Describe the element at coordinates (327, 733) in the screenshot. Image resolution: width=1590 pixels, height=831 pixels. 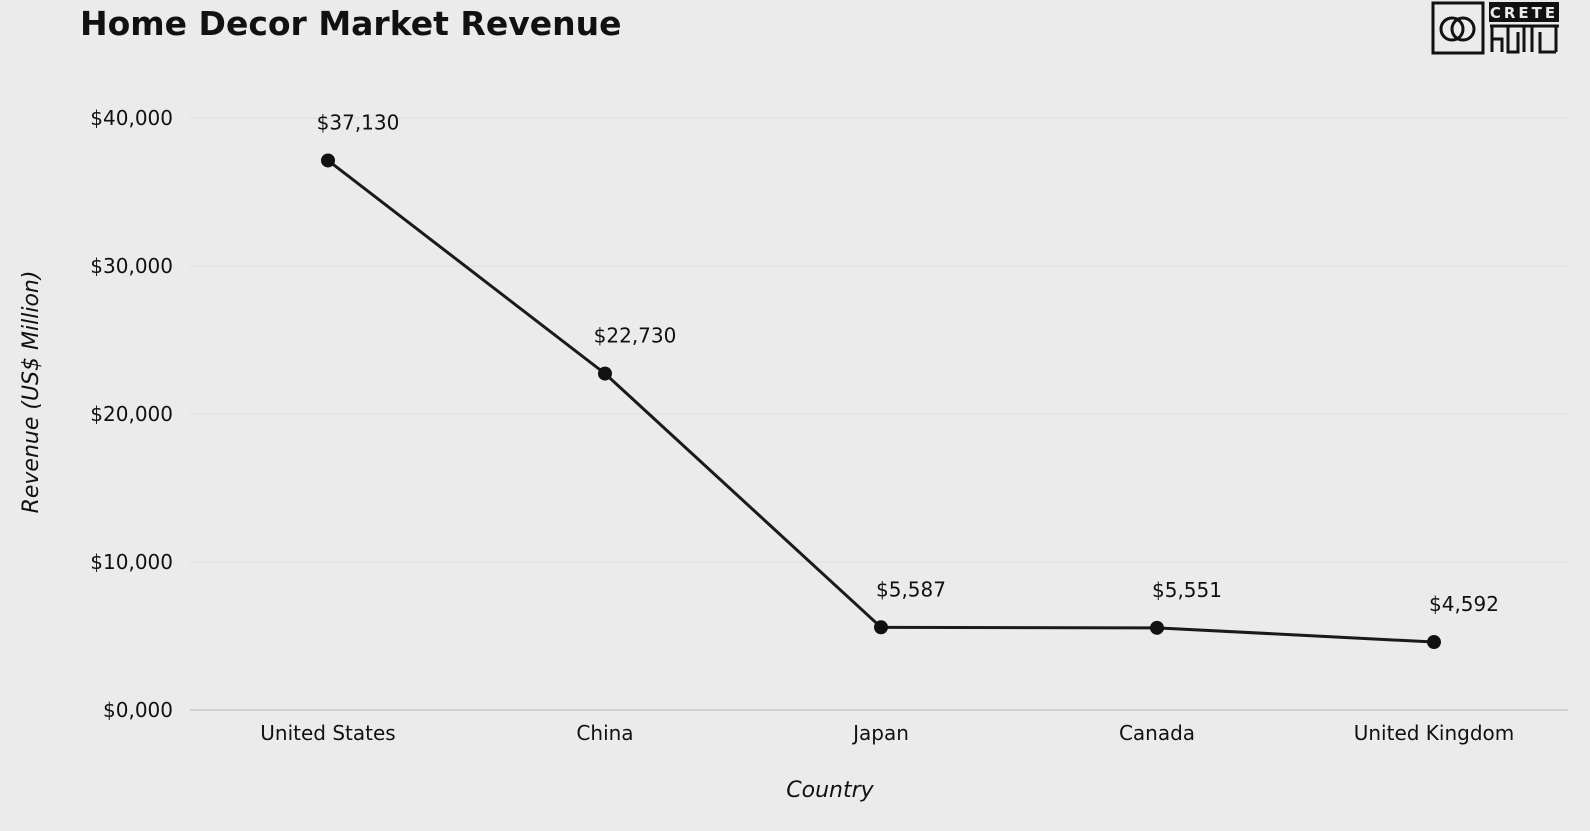
I see `x-tick-label: United States` at that location.